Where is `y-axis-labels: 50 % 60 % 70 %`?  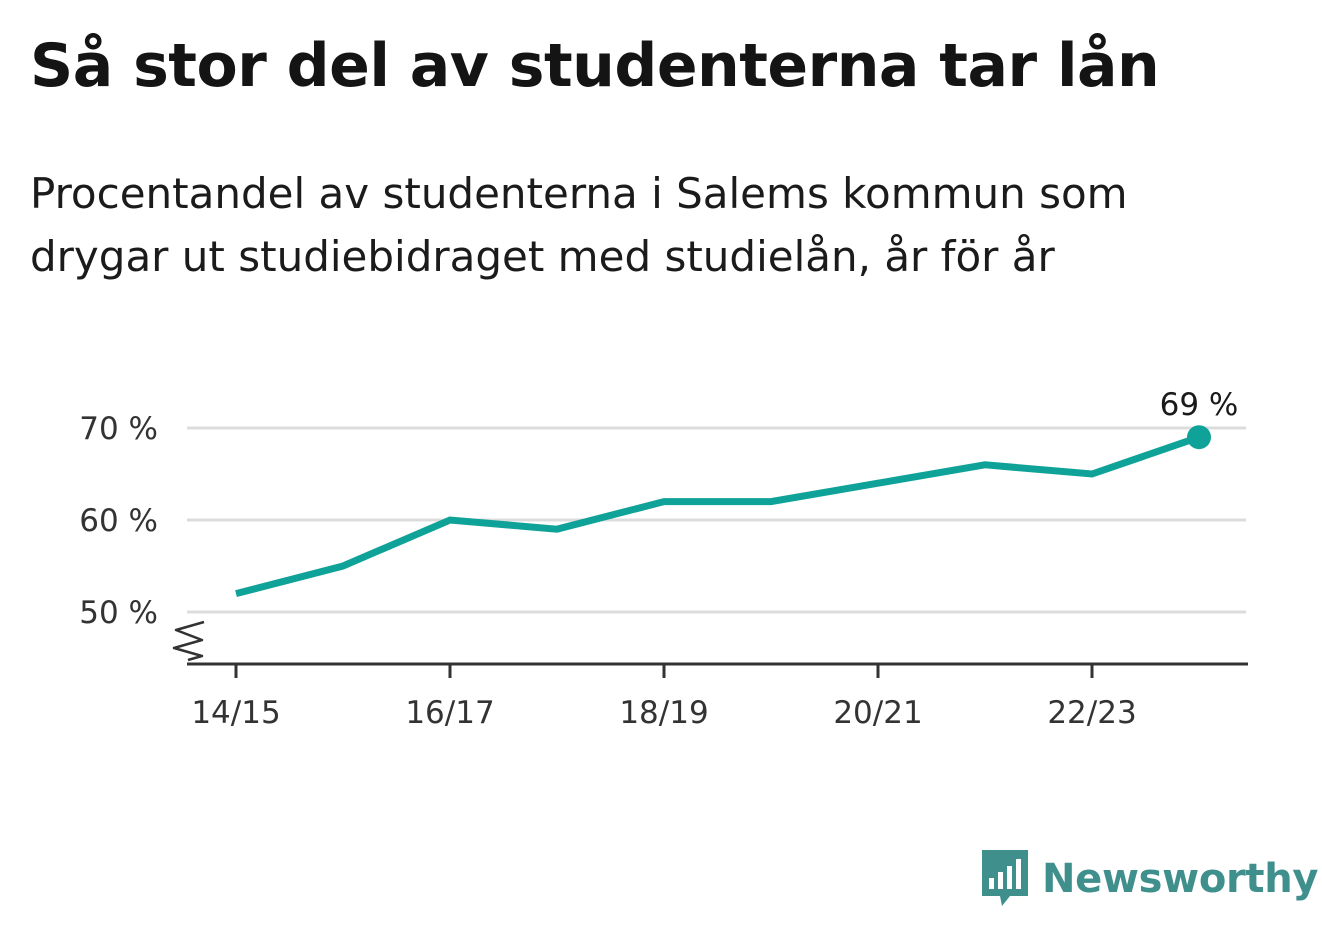
y-axis-labels: 50 % 60 % 70 % is located at coordinates (118, 521).